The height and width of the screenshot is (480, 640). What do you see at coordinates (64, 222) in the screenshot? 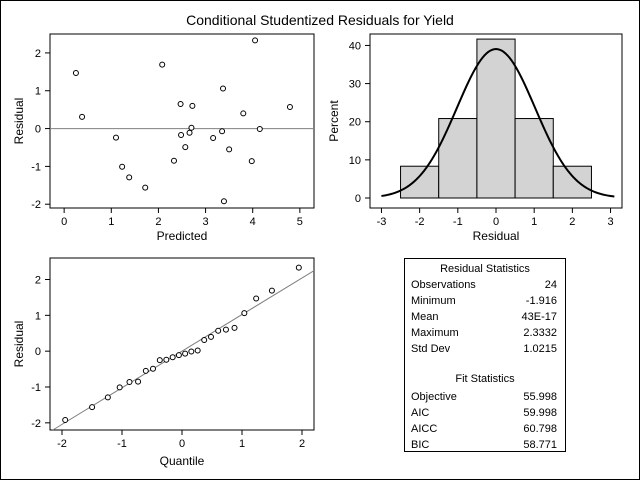
I see `predicted-xtick-label: 0` at bounding box center [64, 222].